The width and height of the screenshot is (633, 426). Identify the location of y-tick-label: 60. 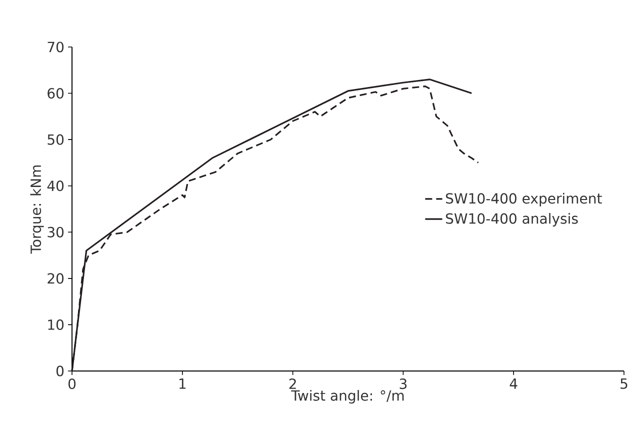
(56, 93).